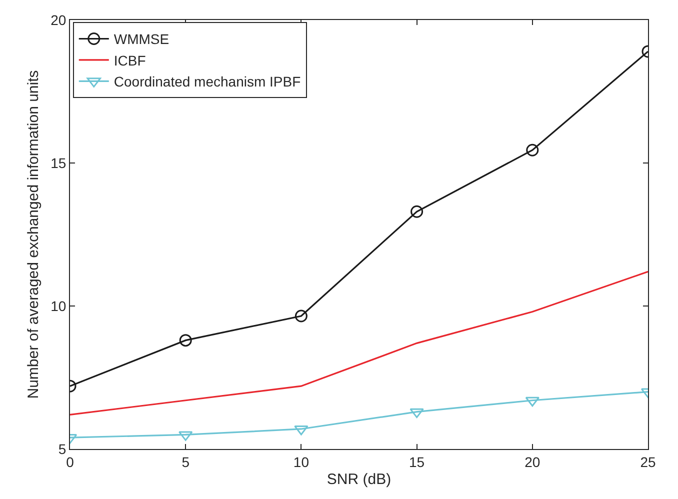  Describe the element at coordinates (142, 39) in the screenshot. I see `legend-label: WMMSE` at that location.